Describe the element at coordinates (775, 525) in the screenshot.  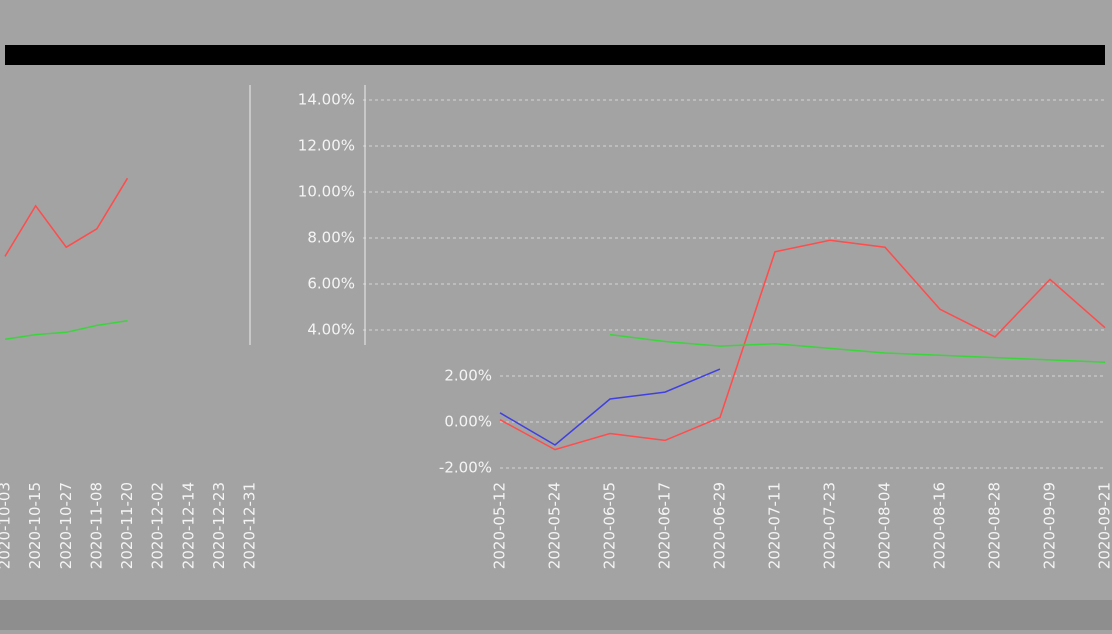
I see `x-tick-label: 2020-07-11` at that location.